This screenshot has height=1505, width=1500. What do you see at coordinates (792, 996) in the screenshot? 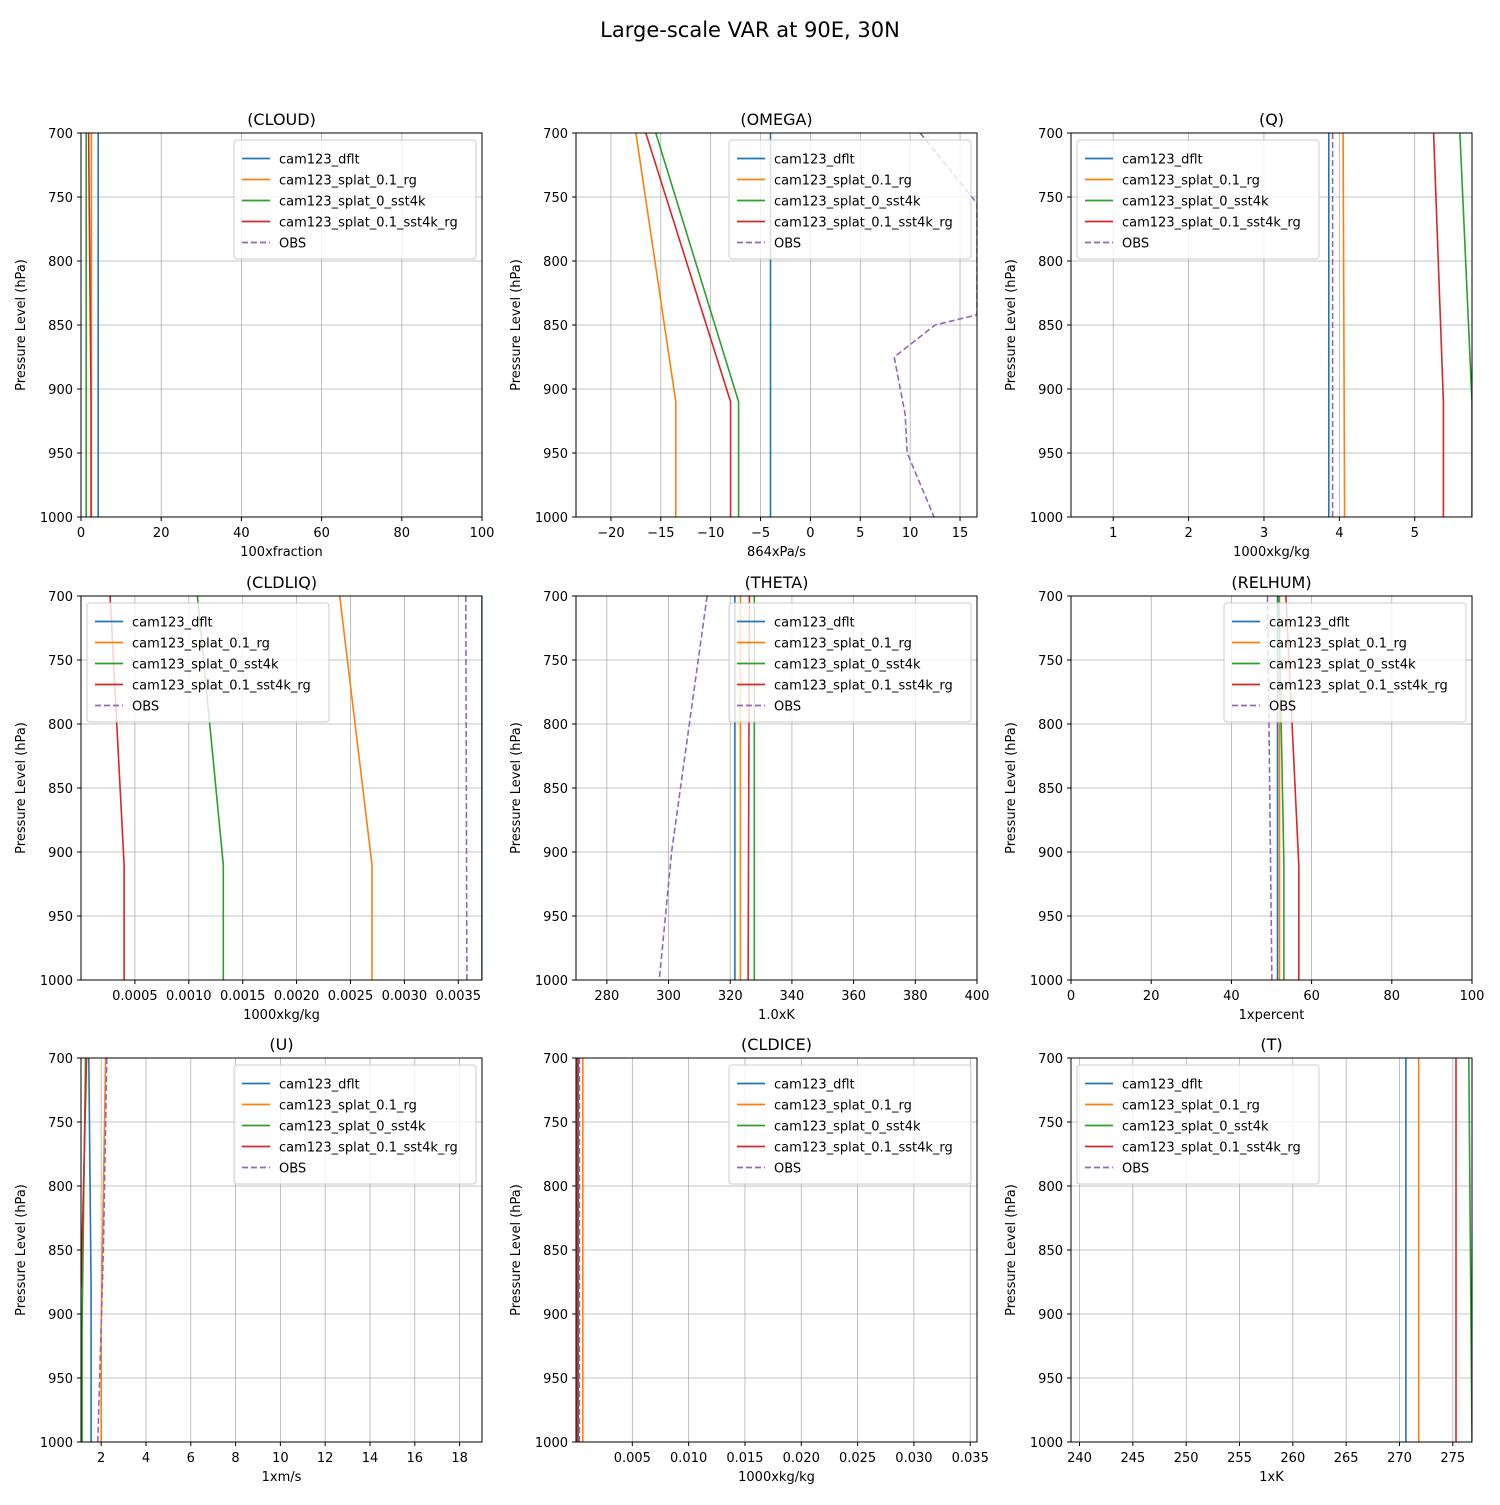
I see `x-tick-label: 340` at bounding box center [792, 996].